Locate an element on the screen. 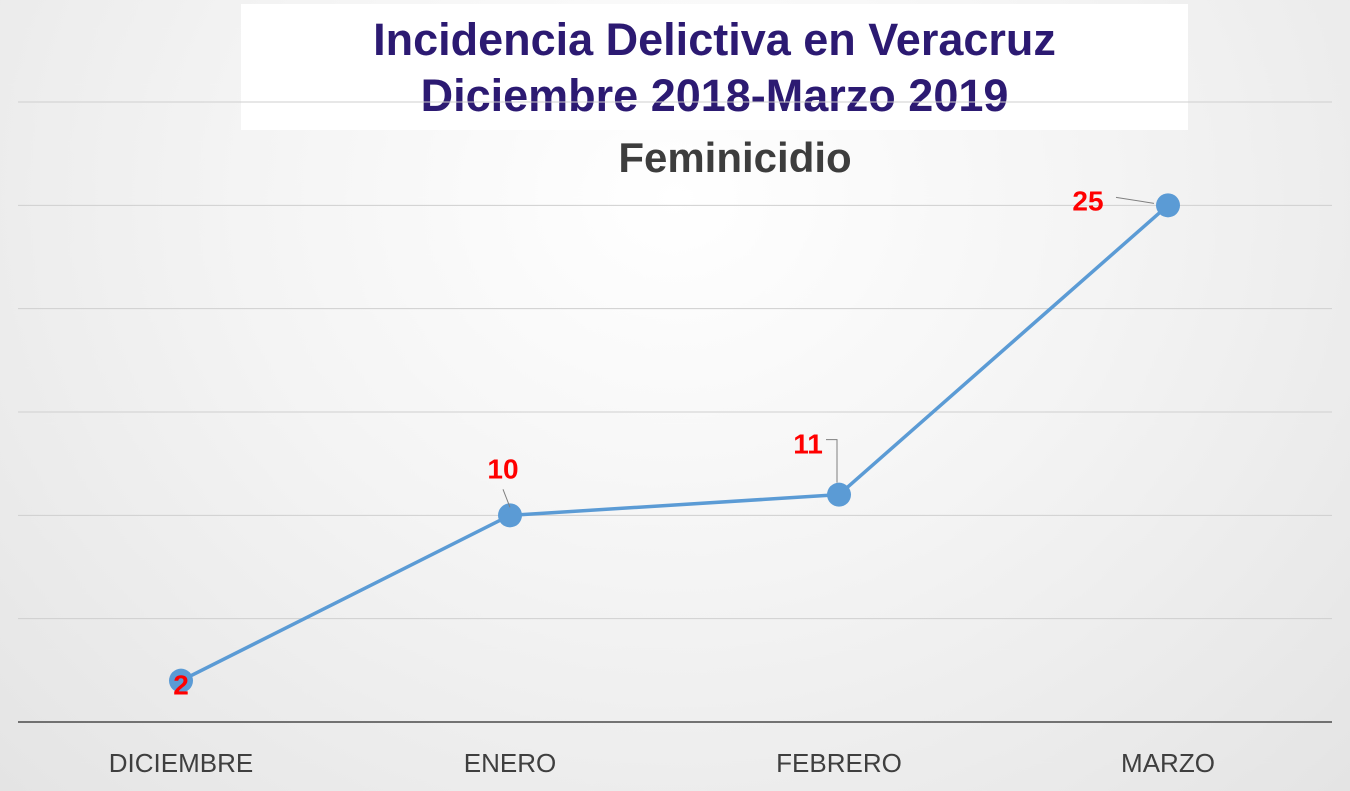 This screenshot has height=791, width=1350. data-label: 11 is located at coordinates (808, 444).